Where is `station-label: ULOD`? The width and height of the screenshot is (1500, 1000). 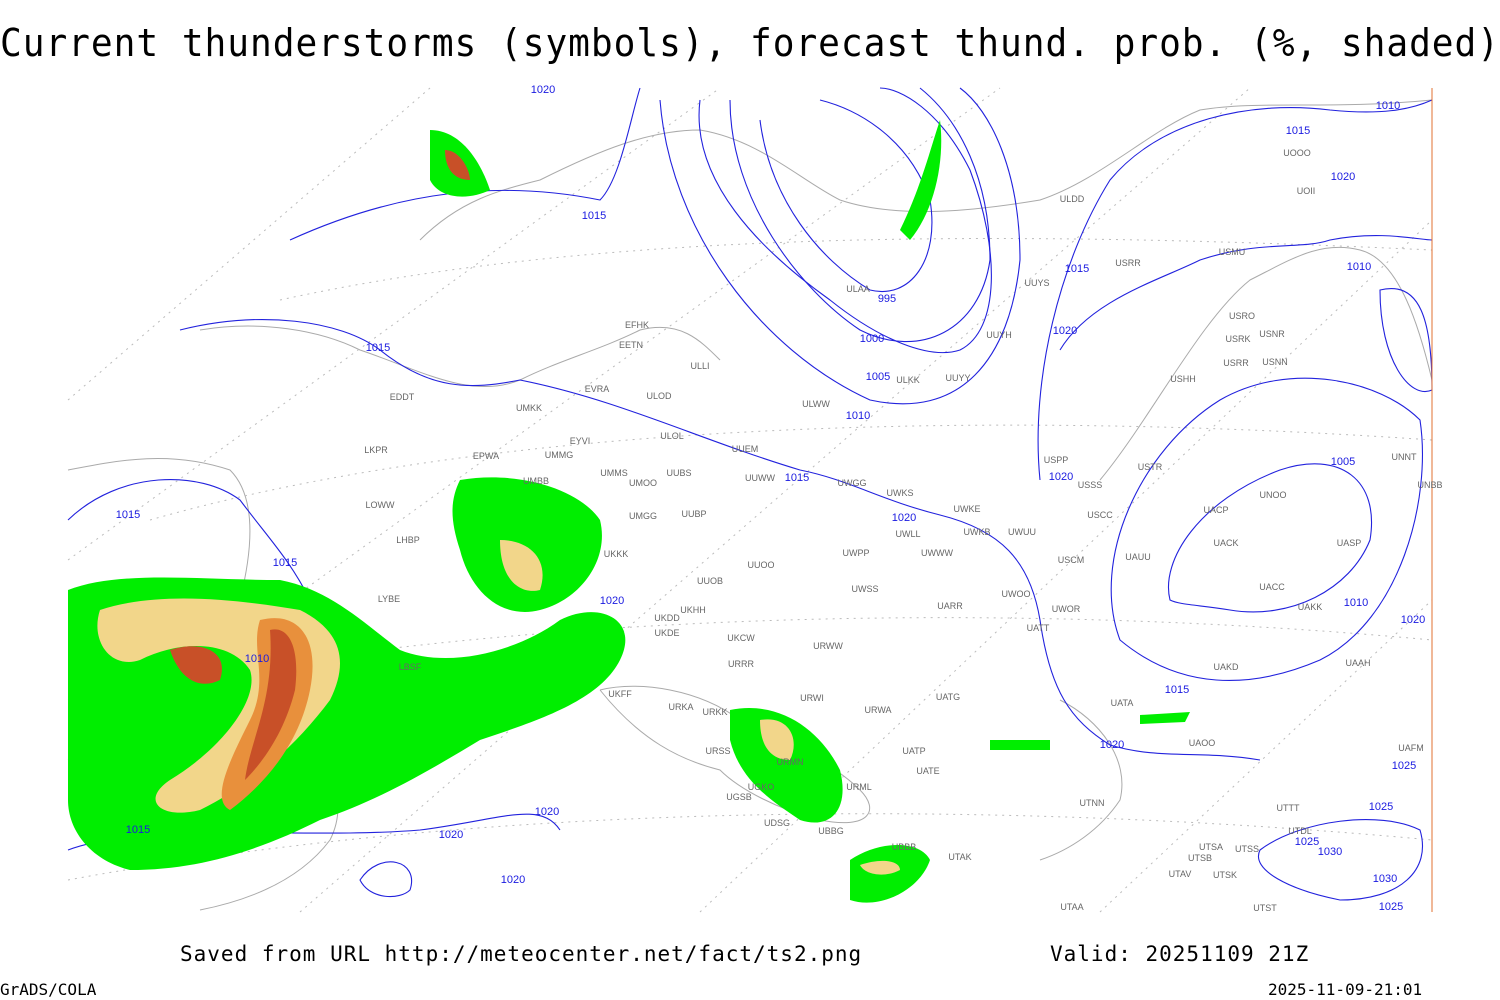 station-label: ULOD is located at coordinates (659, 396).